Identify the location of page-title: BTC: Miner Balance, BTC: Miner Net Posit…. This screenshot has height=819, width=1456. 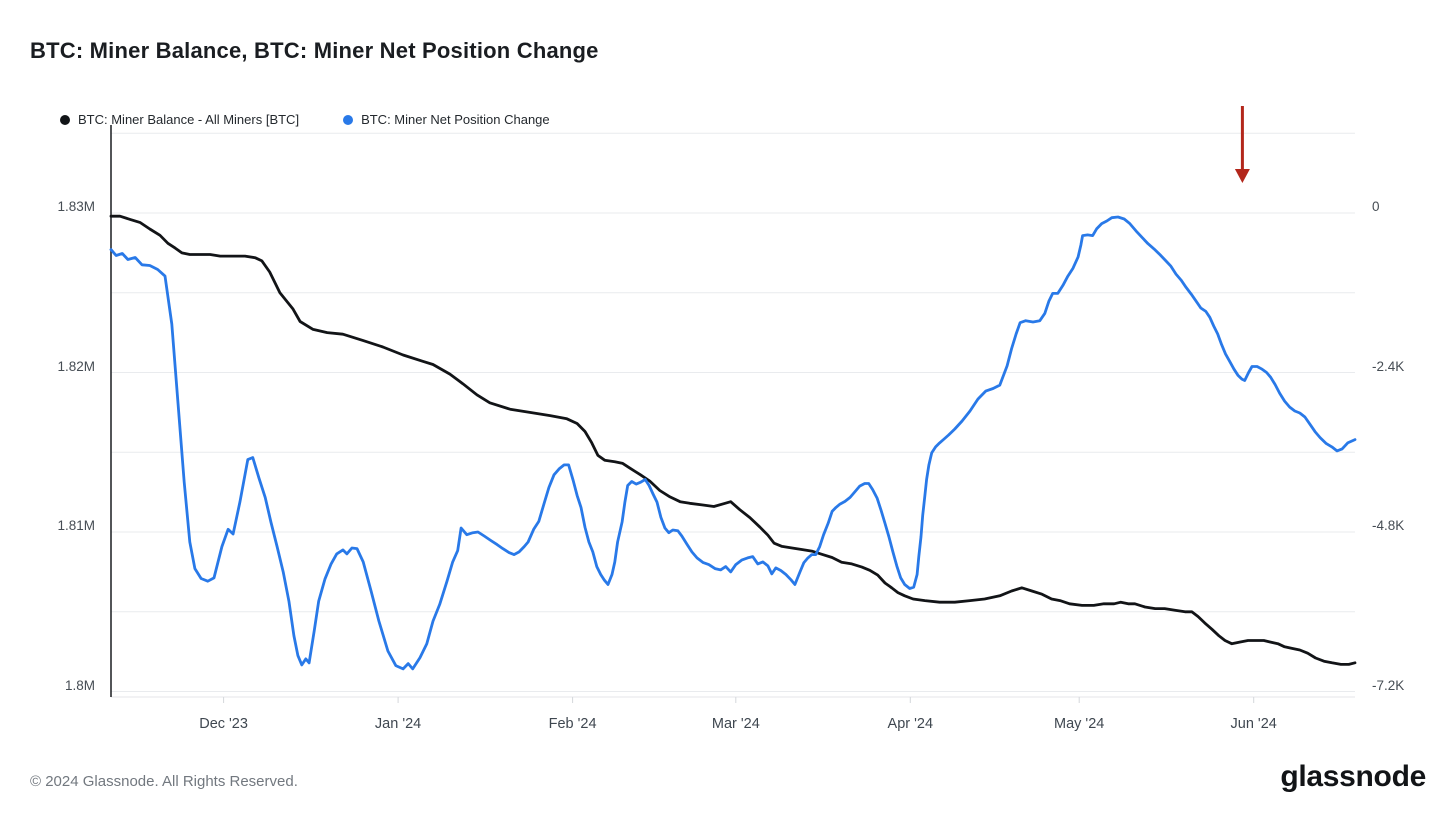
(314, 50).